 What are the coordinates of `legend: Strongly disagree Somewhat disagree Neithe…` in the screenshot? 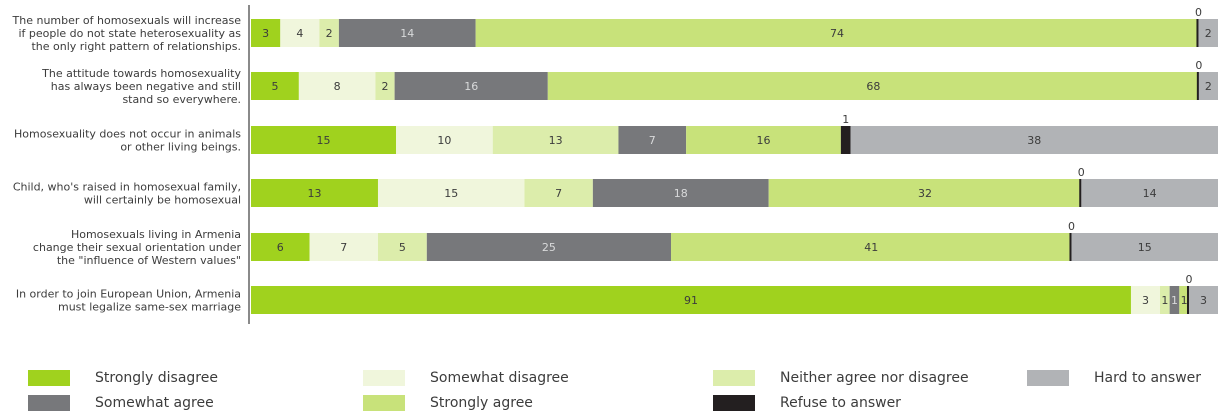 It's located at (610, 390).